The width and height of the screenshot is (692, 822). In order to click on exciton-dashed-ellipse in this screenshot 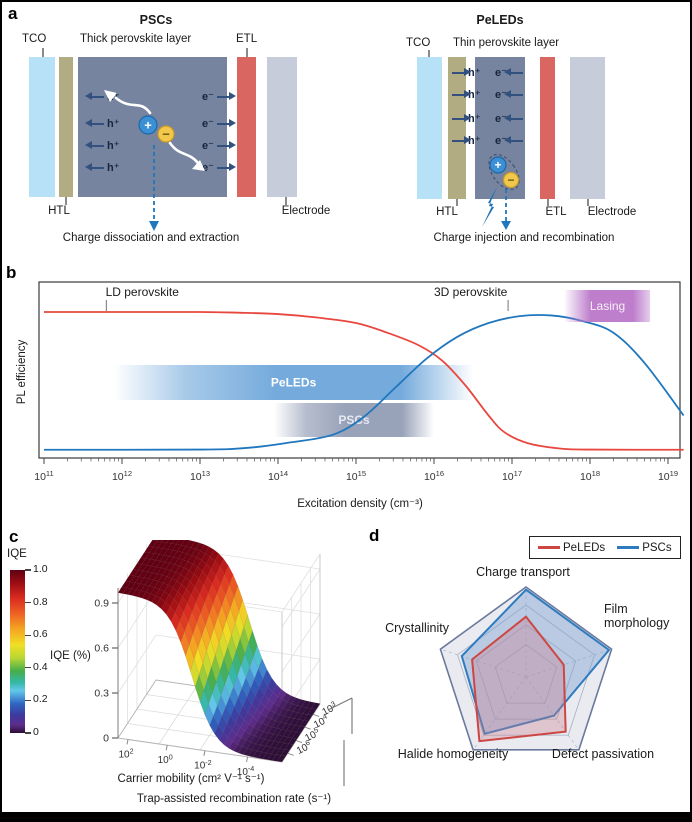, I will do `click(504, 172)`.